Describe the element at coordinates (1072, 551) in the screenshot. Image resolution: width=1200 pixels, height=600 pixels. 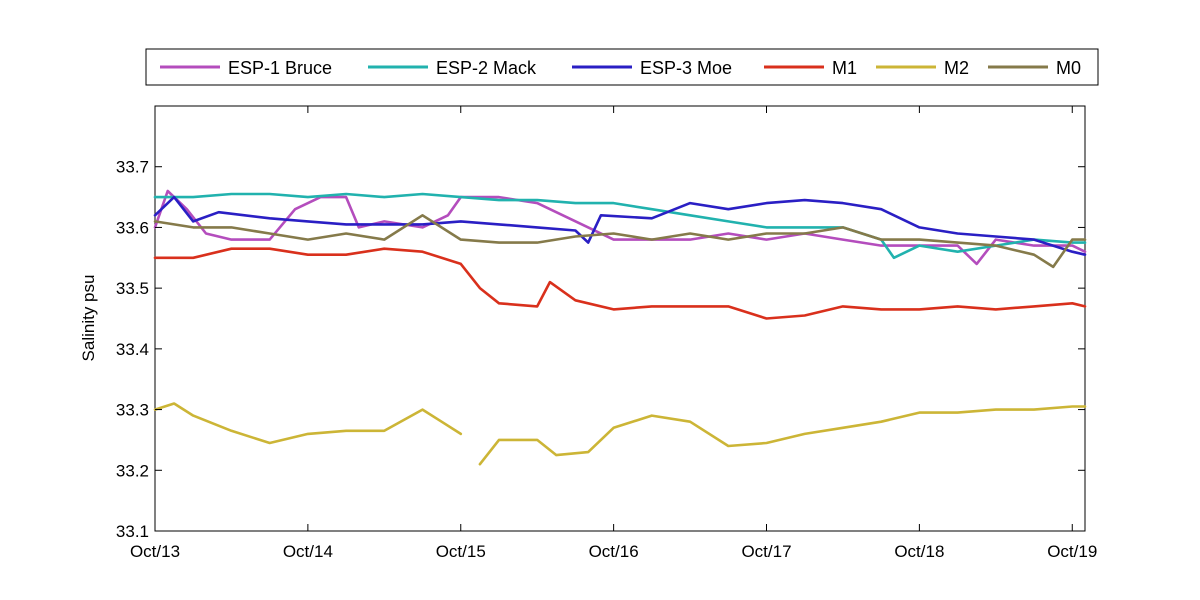
I see `x-tick-label: Oct/19` at that location.